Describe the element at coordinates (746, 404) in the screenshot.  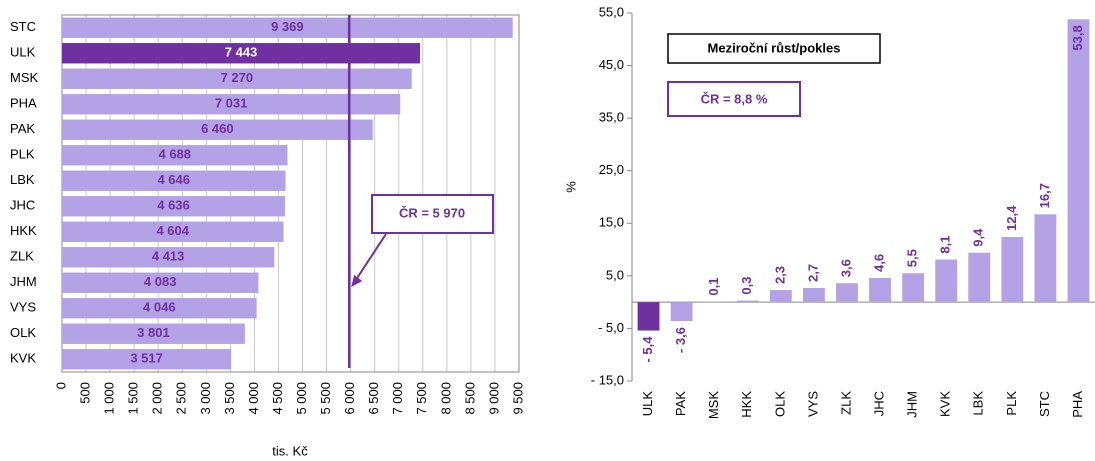
I see `x-tick-label: HKK` at that location.